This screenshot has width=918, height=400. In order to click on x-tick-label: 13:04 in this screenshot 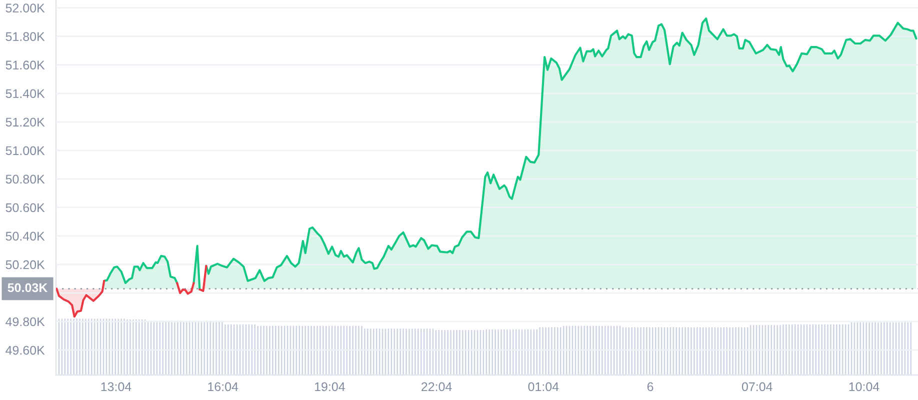, I will do `click(116, 387)`.